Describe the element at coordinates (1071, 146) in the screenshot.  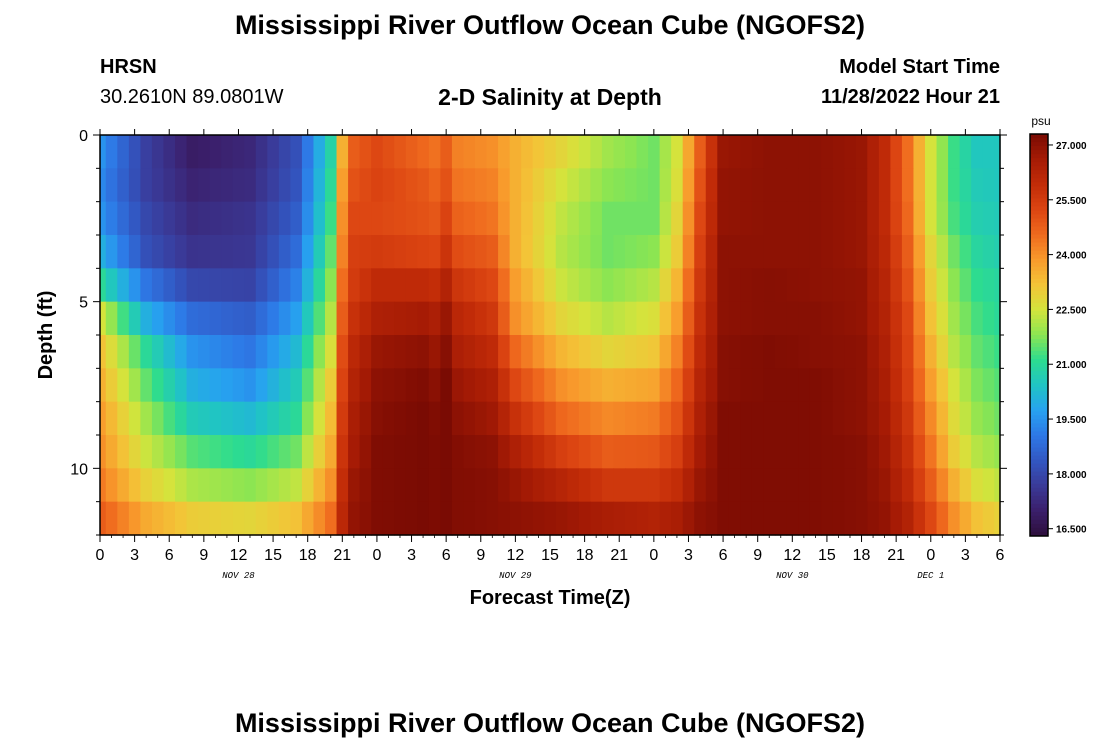
I see `colorbar-tick-label: 27.000` at that location.